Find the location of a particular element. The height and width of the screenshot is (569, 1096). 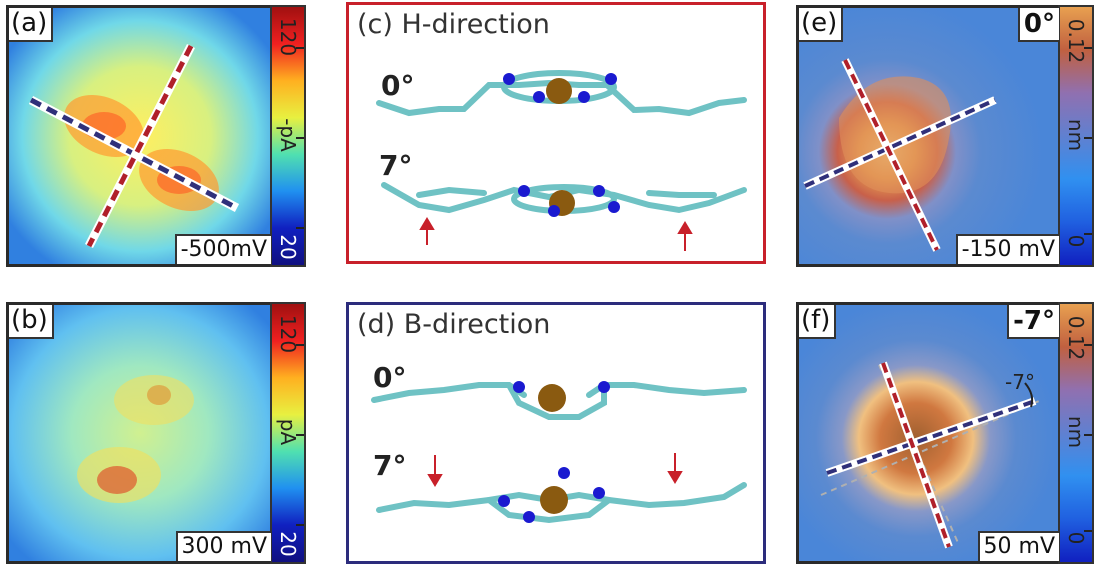

panel-title: (d) B-direction is located at coordinates (454, 324).